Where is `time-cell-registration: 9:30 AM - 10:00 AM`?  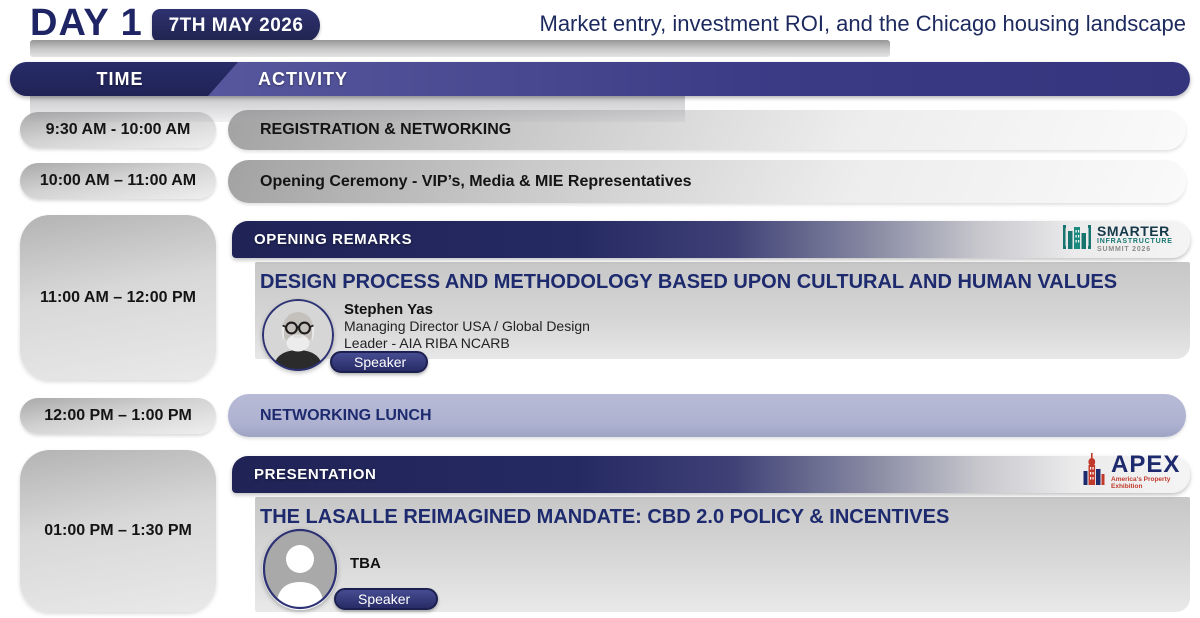
time-cell-registration: 9:30 AM - 10:00 AM is located at coordinates (118, 130).